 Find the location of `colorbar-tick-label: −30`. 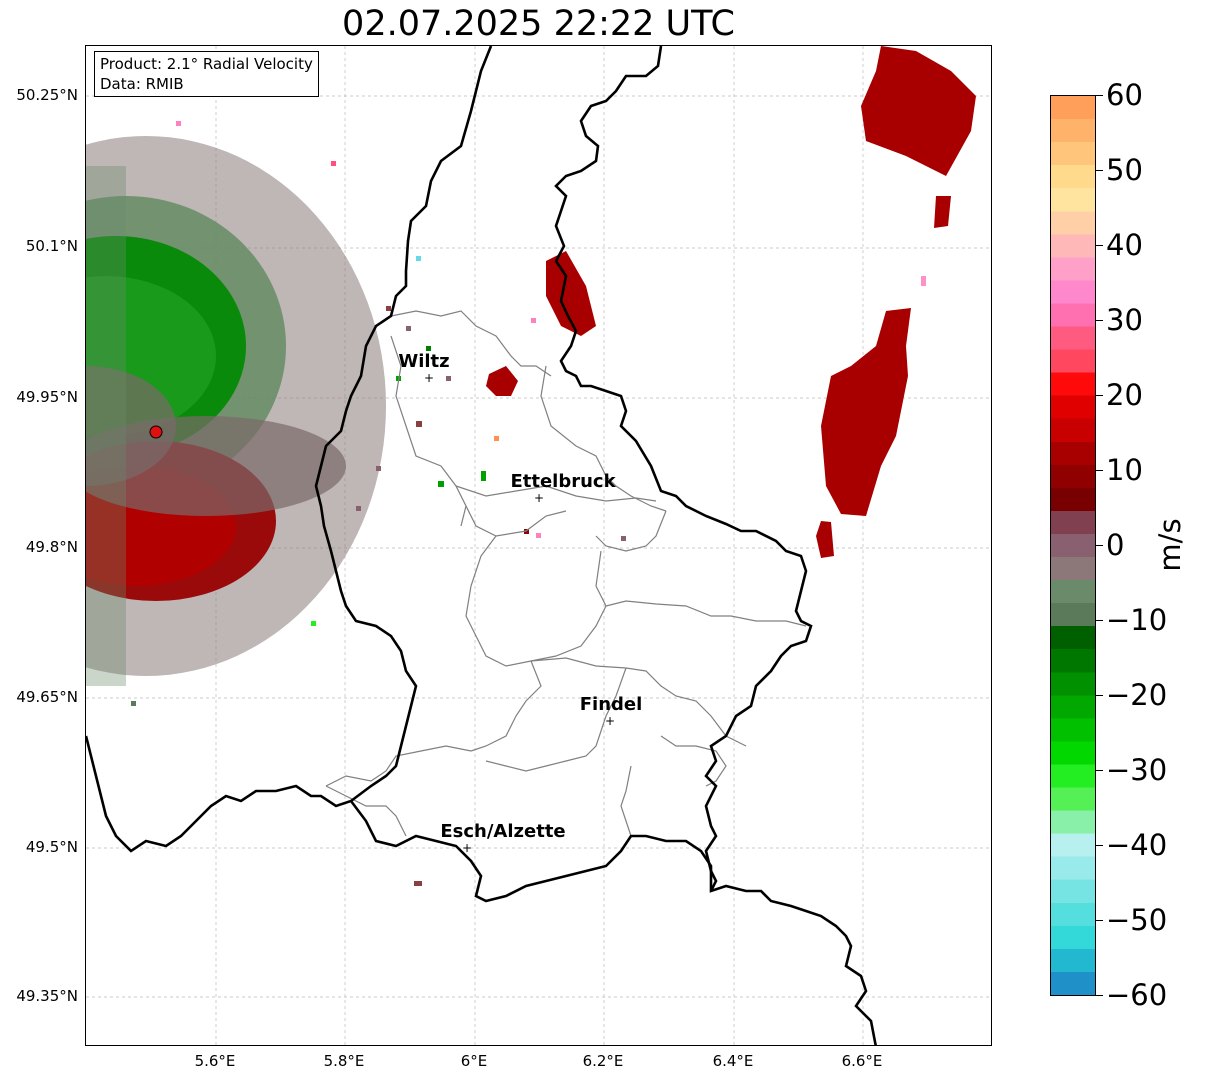

colorbar-tick-label: −30 is located at coordinates (1137, 770).